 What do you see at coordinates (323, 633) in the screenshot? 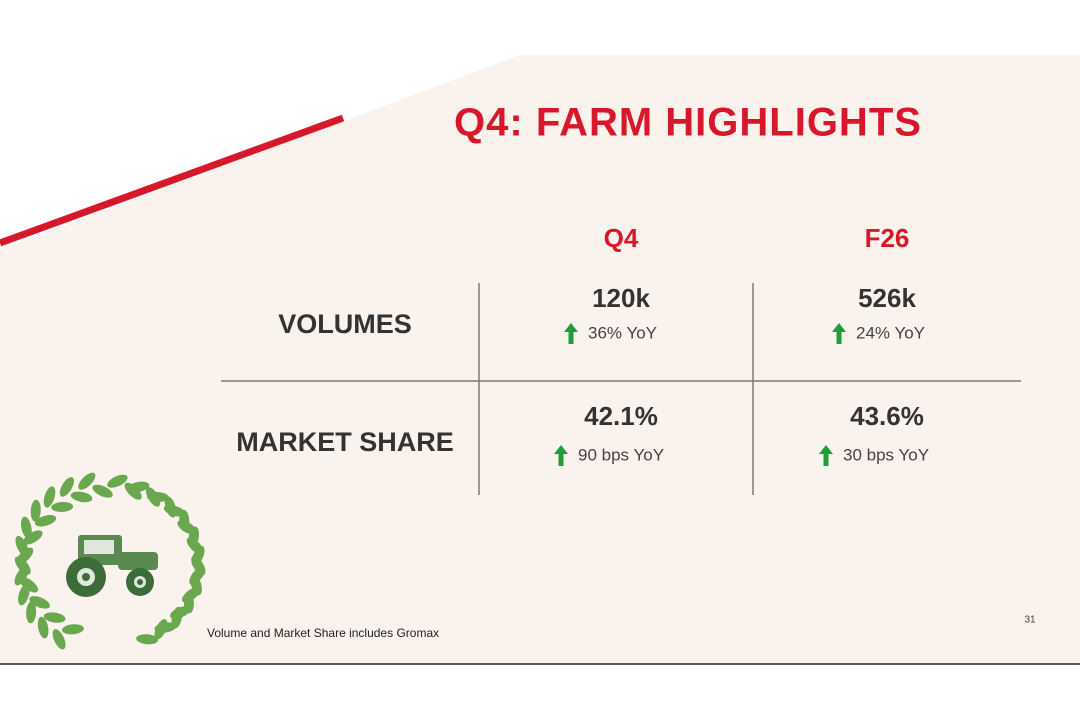
I see `footnote: Volume and Market Share includes Gromax` at bounding box center [323, 633].